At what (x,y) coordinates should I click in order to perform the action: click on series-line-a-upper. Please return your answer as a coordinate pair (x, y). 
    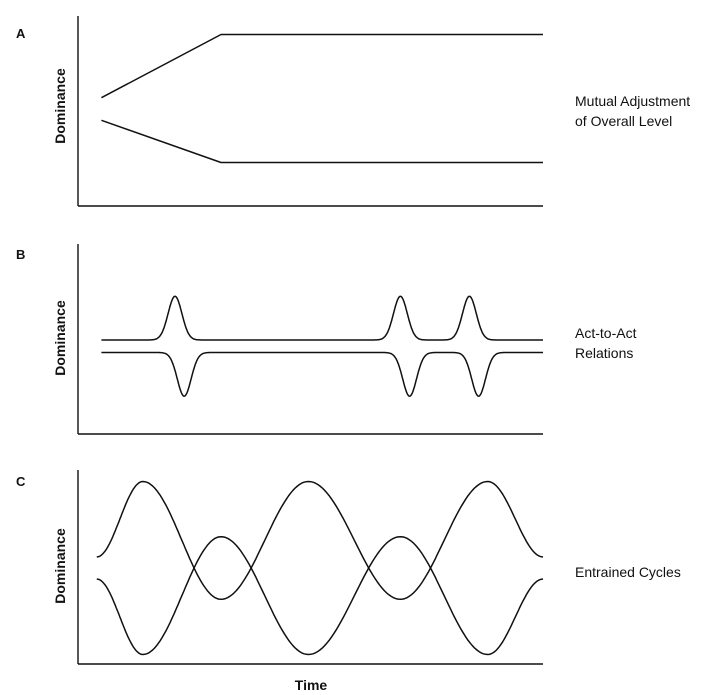
    Looking at the image, I should click on (322, 66).